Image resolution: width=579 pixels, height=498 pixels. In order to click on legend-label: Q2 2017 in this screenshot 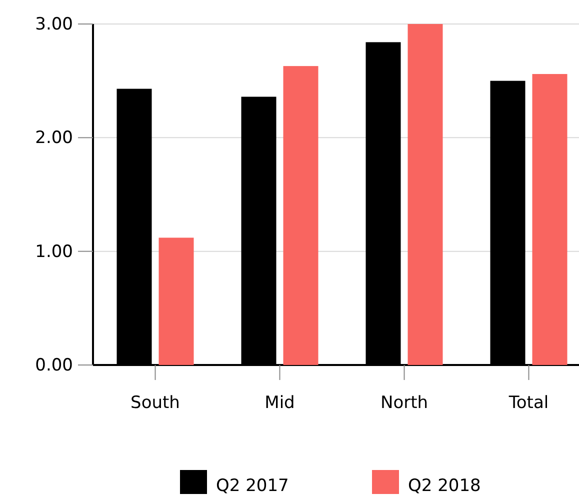, I will do `click(252, 486)`.